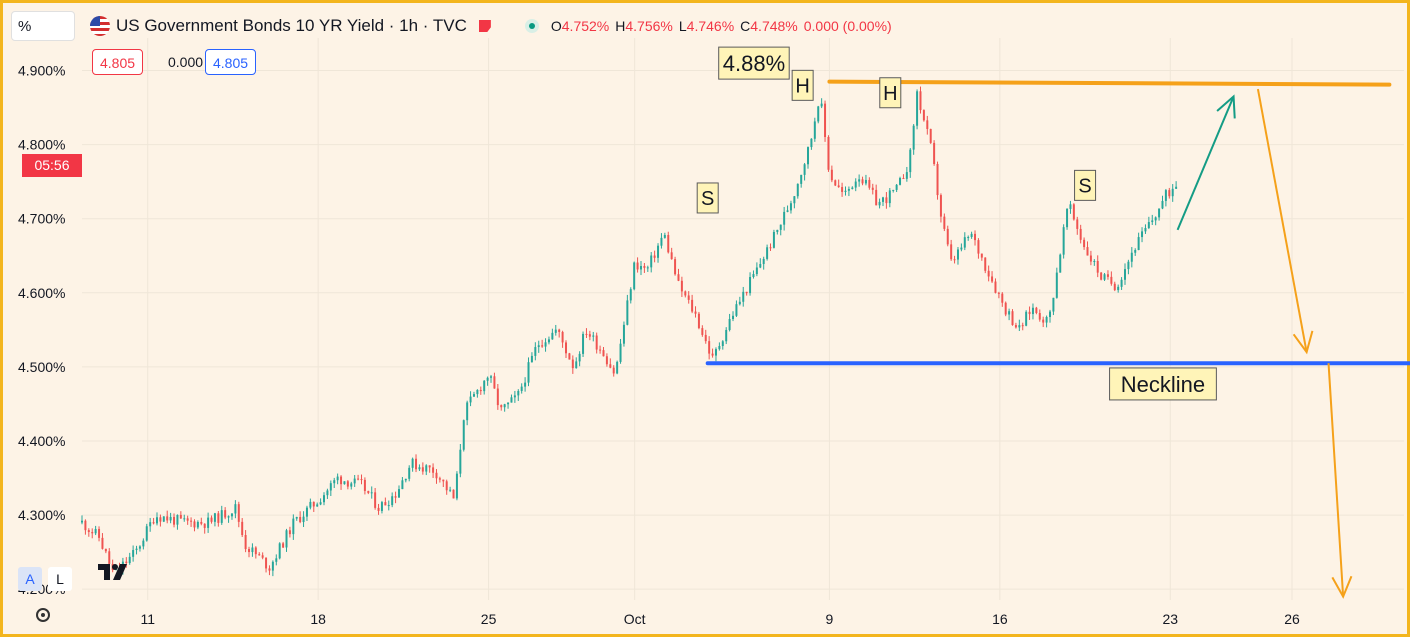 Image resolution: width=1410 pixels, height=637 pixels. Describe the element at coordinates (60, 579) in the screenshot. I see `log-scale-button: L` at that location.